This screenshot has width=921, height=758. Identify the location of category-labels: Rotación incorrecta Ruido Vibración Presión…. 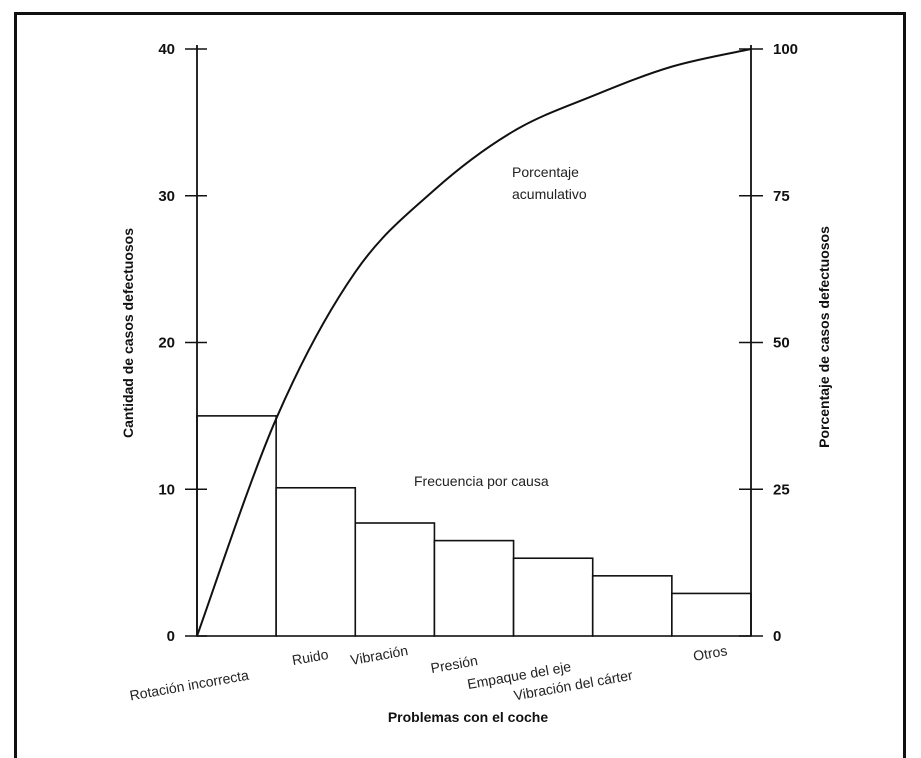
(428, 672).